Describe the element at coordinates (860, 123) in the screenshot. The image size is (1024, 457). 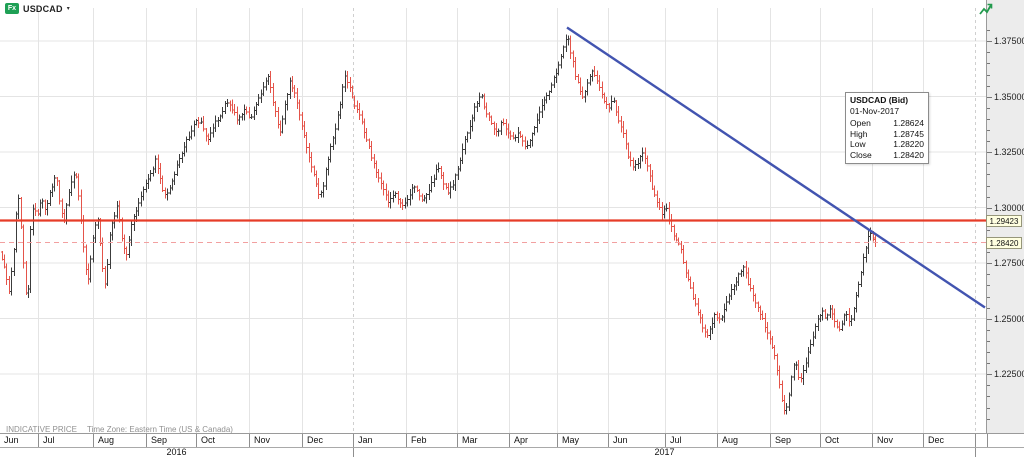
I see `tooltip-field-label: Open` at that location.